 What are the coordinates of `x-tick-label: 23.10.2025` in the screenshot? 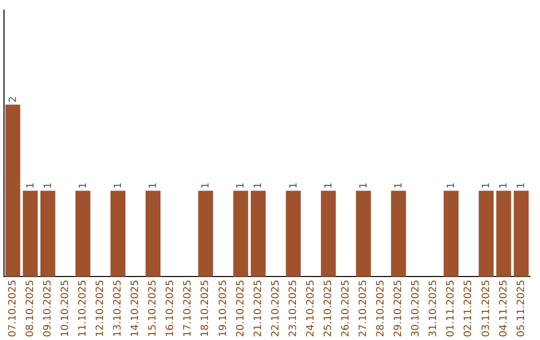 It's located at (293, 309).